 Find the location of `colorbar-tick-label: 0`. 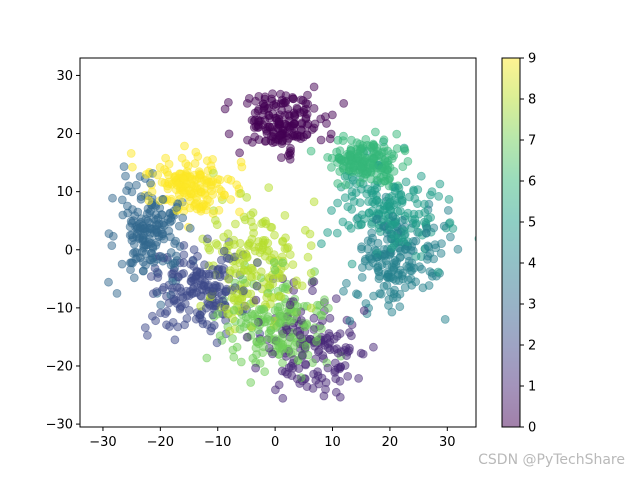

colorbar-tick-label: 0 is located at coordinates (532, 428).